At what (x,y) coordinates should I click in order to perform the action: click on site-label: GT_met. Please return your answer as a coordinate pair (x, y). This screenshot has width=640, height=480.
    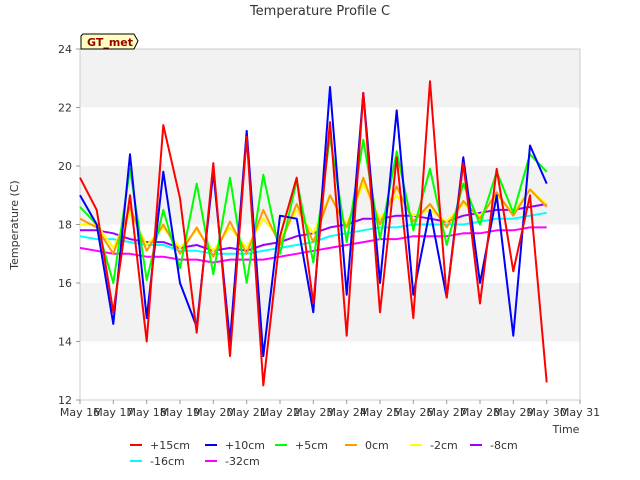
    Looking at the image, I should click on (110, 42).